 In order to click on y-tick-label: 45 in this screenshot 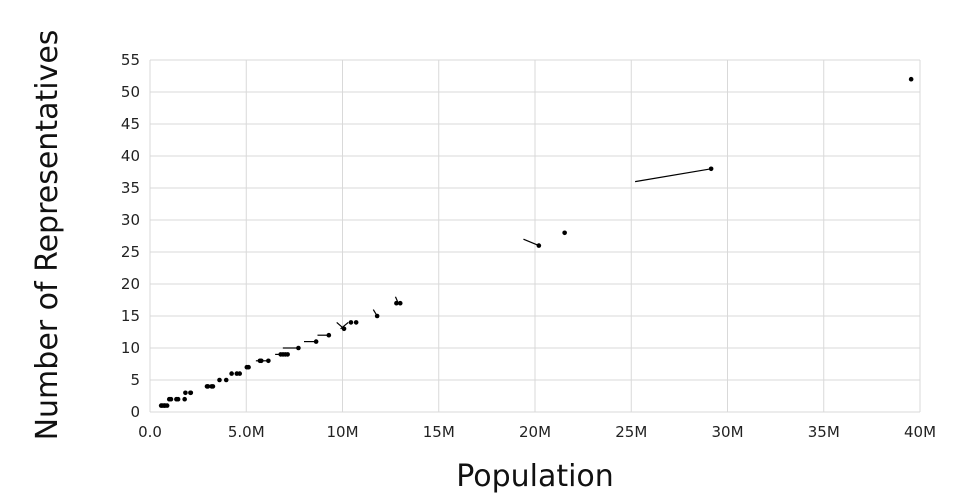, I will do `click(130, 124)`.